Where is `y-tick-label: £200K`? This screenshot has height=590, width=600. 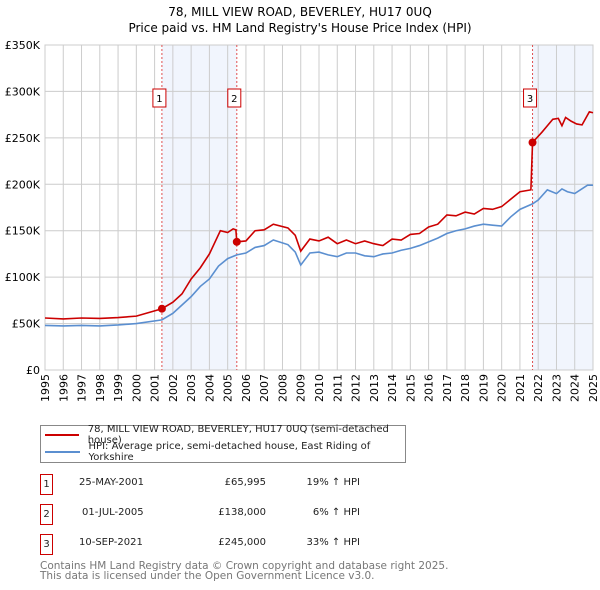
y-tick-label: £200K is located at coordinates (23, 184).